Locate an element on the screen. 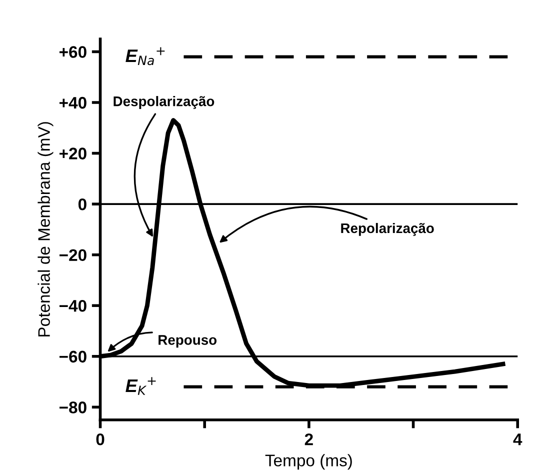 The height and width of the screenshot is (476, 542). x-tick-label: 0 is located at coordinates (100, 439).